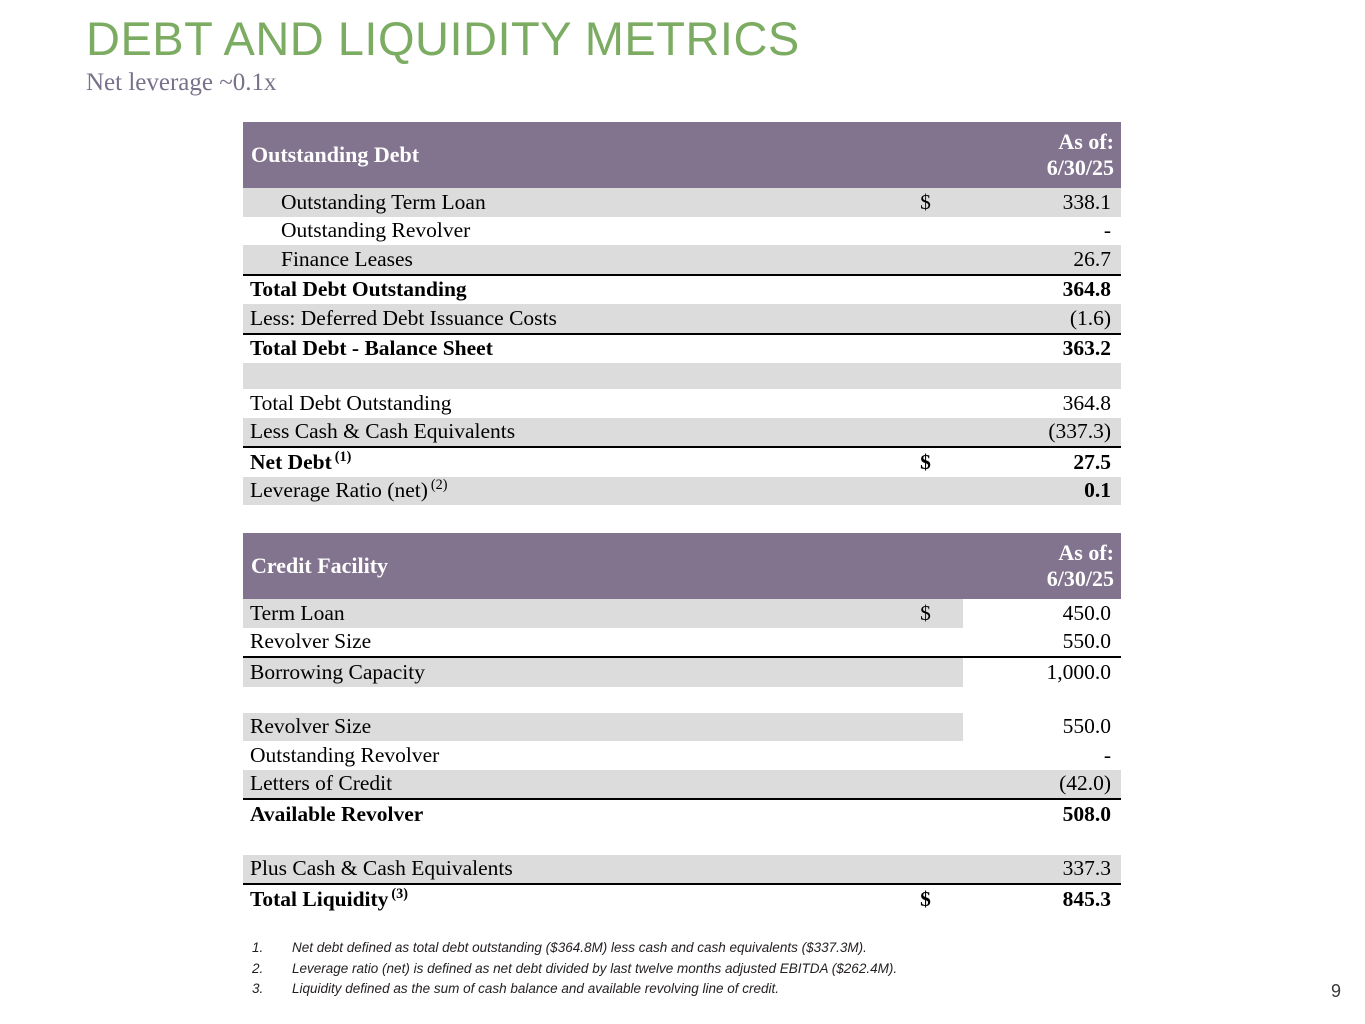 This screenshot has width=1365, height=1024. I want to click on table-row: Letters of Credit (42.0), so click(682, 784).